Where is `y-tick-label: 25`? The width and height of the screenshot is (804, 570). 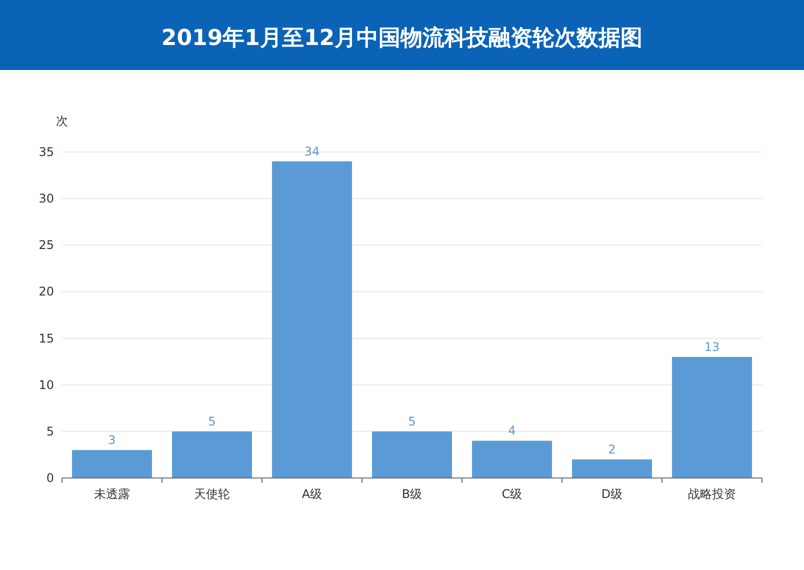 y-tick-label: 25 is located at coordinates (46, 245).